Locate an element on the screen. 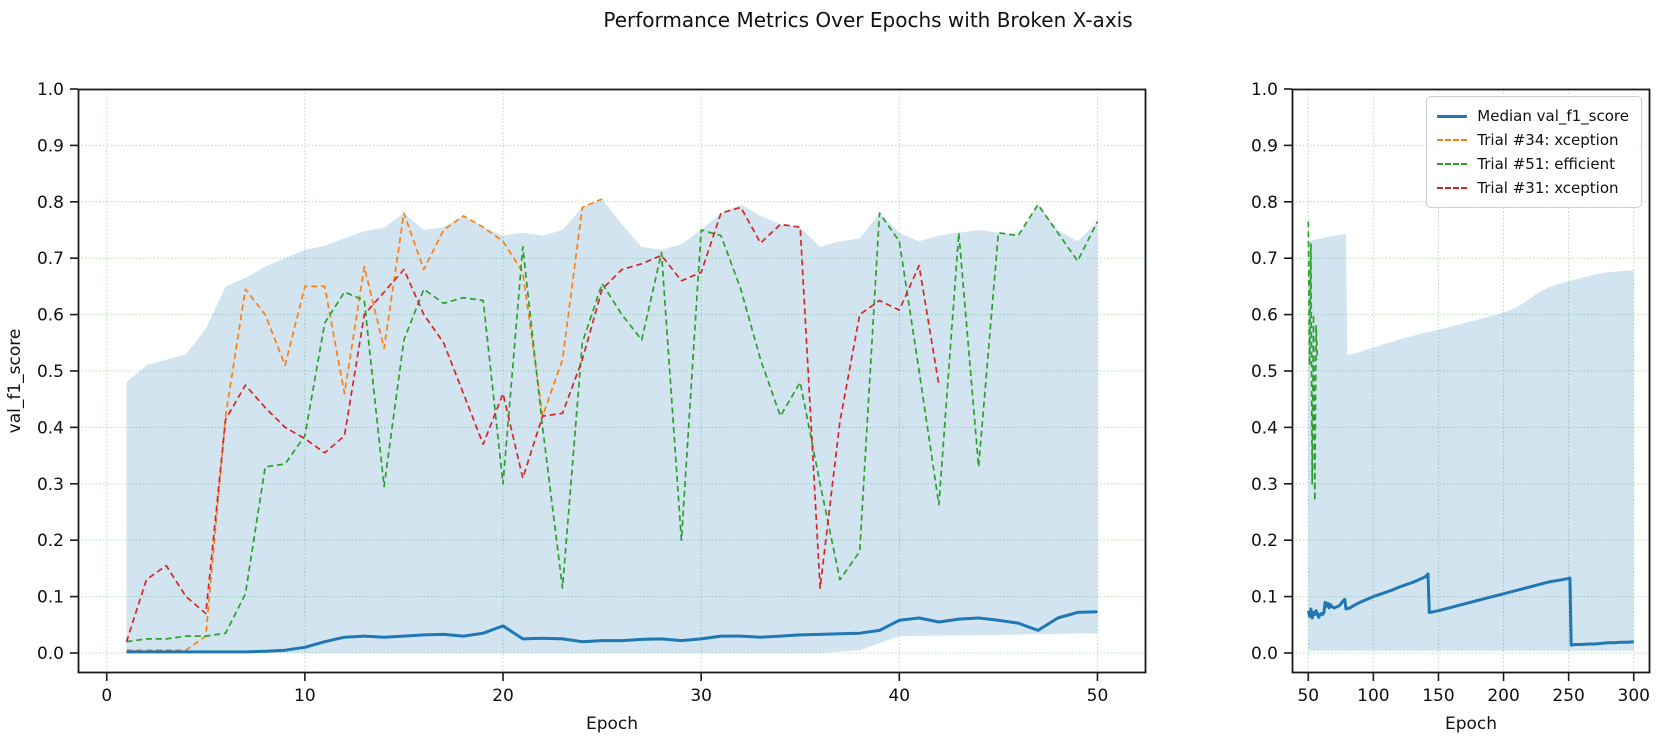 The image size is (1661, 740). legend-item: Trial #31: xception is located at coordinates (1533, 188).